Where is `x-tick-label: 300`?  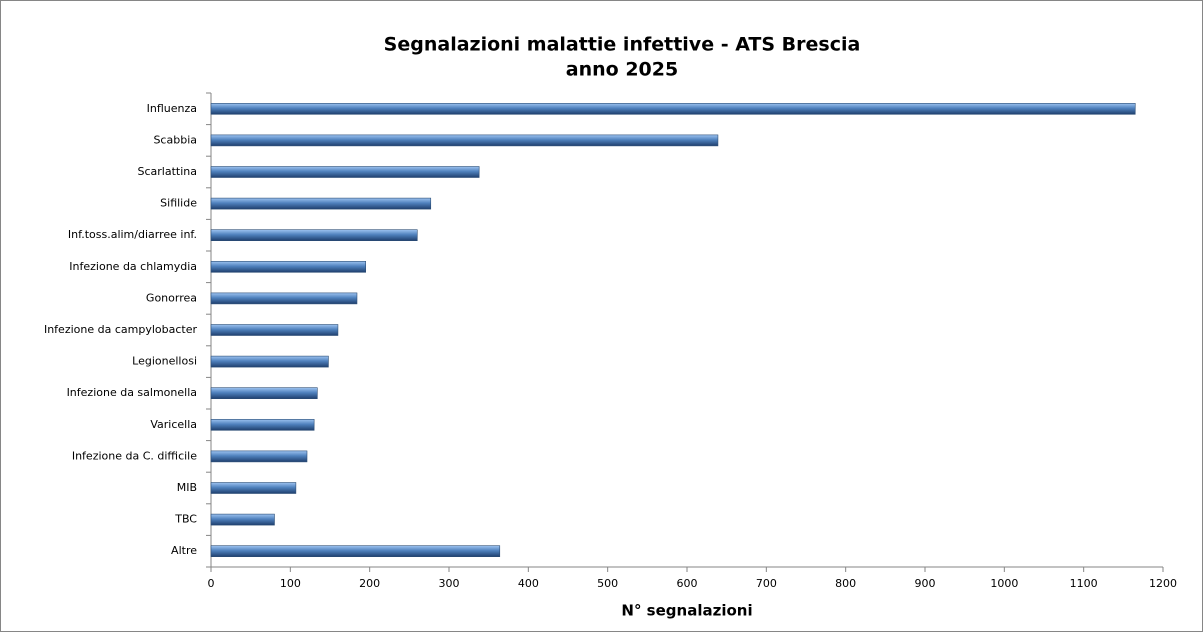
x-tick-label: 300 is located at coordinates (449, 583).